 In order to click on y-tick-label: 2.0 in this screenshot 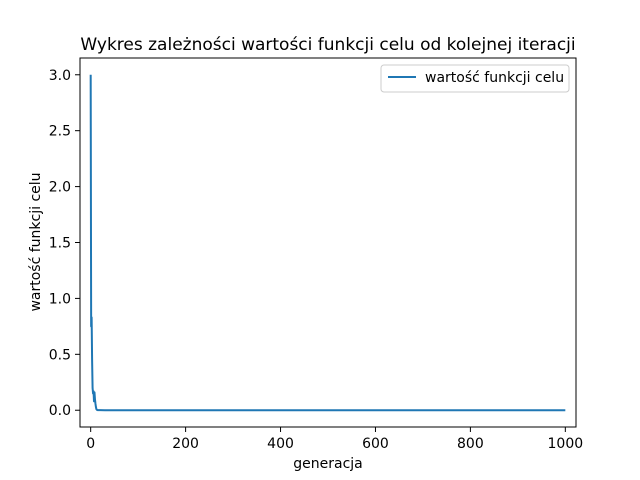, I will do `click(60, 188)`.